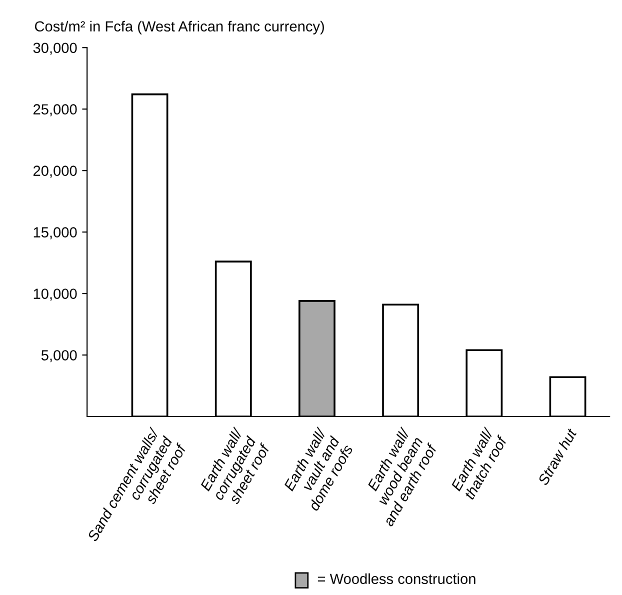  I want to click on y-tick-label: 15,000, so click(55, 233).